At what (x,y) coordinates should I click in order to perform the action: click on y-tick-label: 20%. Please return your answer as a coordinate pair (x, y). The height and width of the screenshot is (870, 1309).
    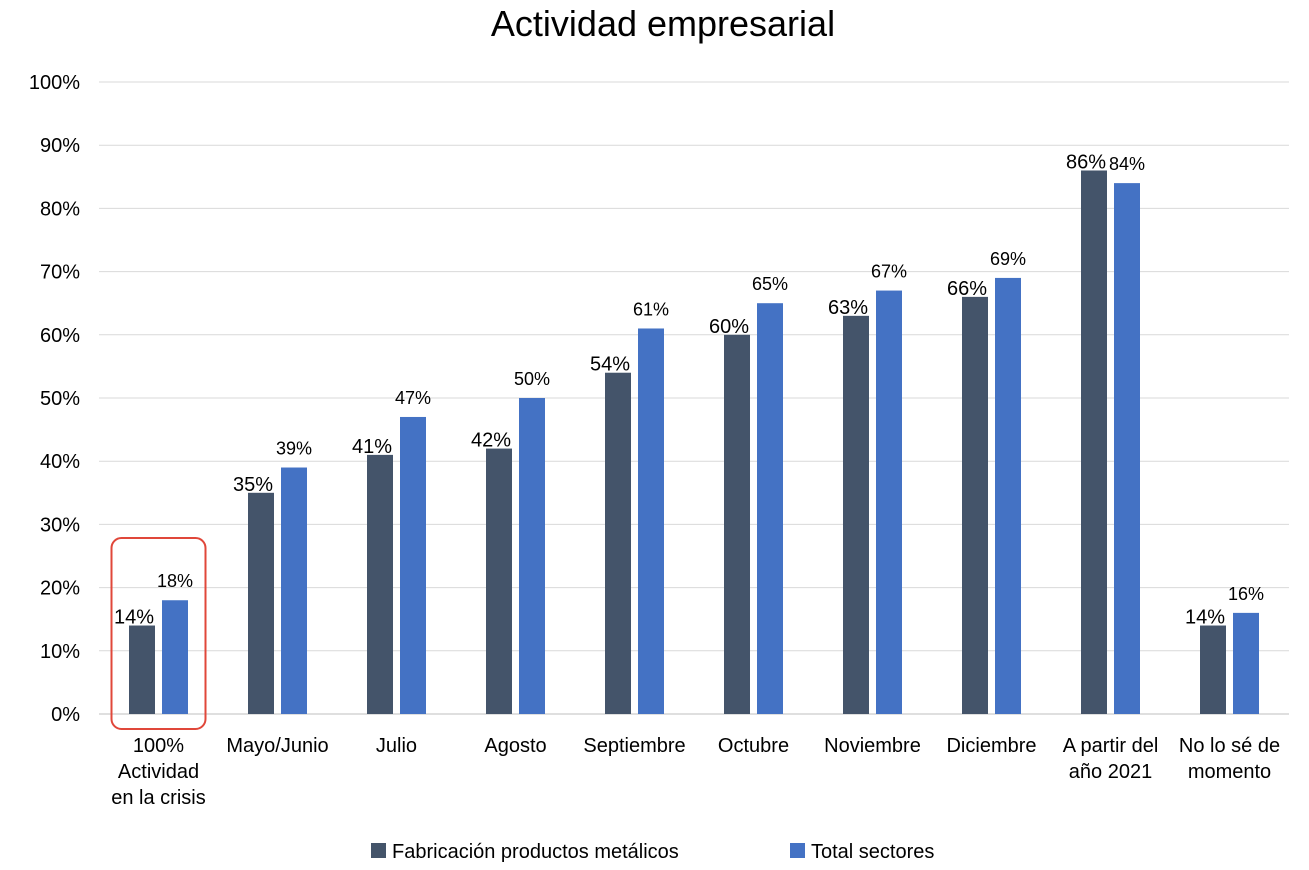
    Looking at the image, I should click on (60, 589).